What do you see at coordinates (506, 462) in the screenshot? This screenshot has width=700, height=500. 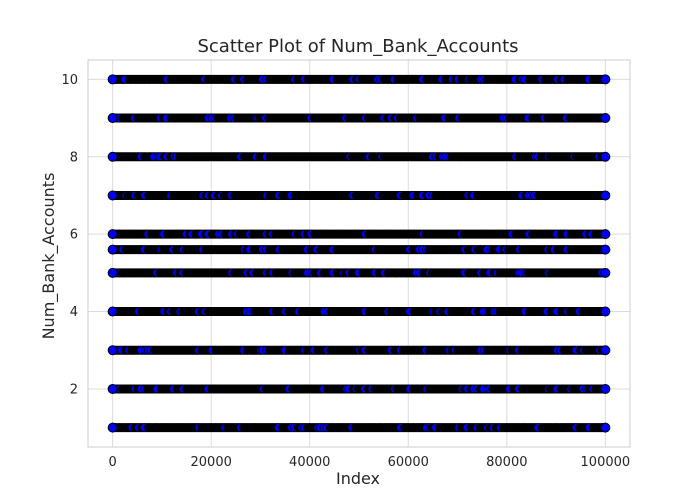 I see `x-tick-label: 80000` at bounding box center [506, 462].